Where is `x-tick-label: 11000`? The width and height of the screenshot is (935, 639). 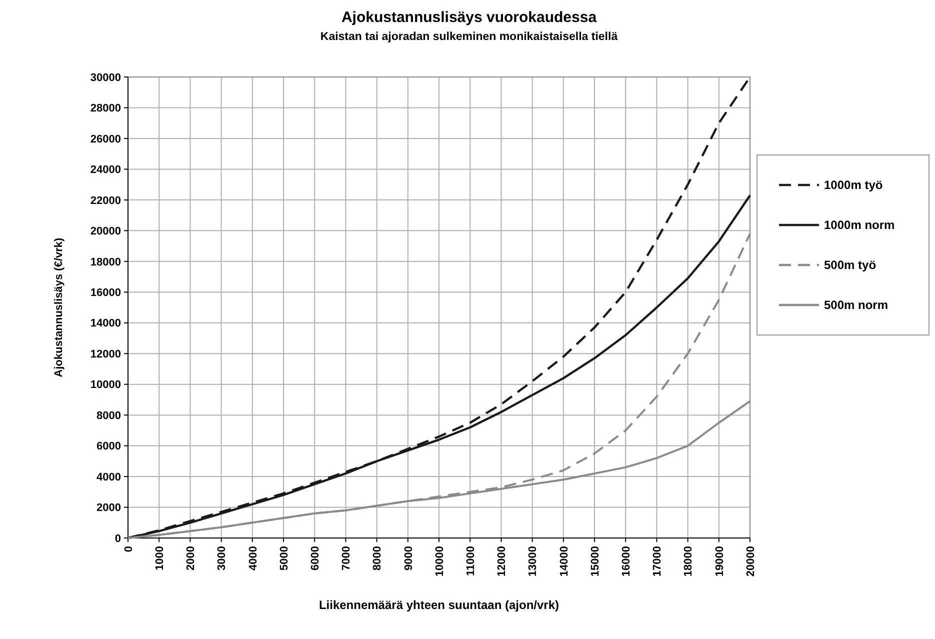 x-tick-label: 11000 is located at coordinates (470, 561).